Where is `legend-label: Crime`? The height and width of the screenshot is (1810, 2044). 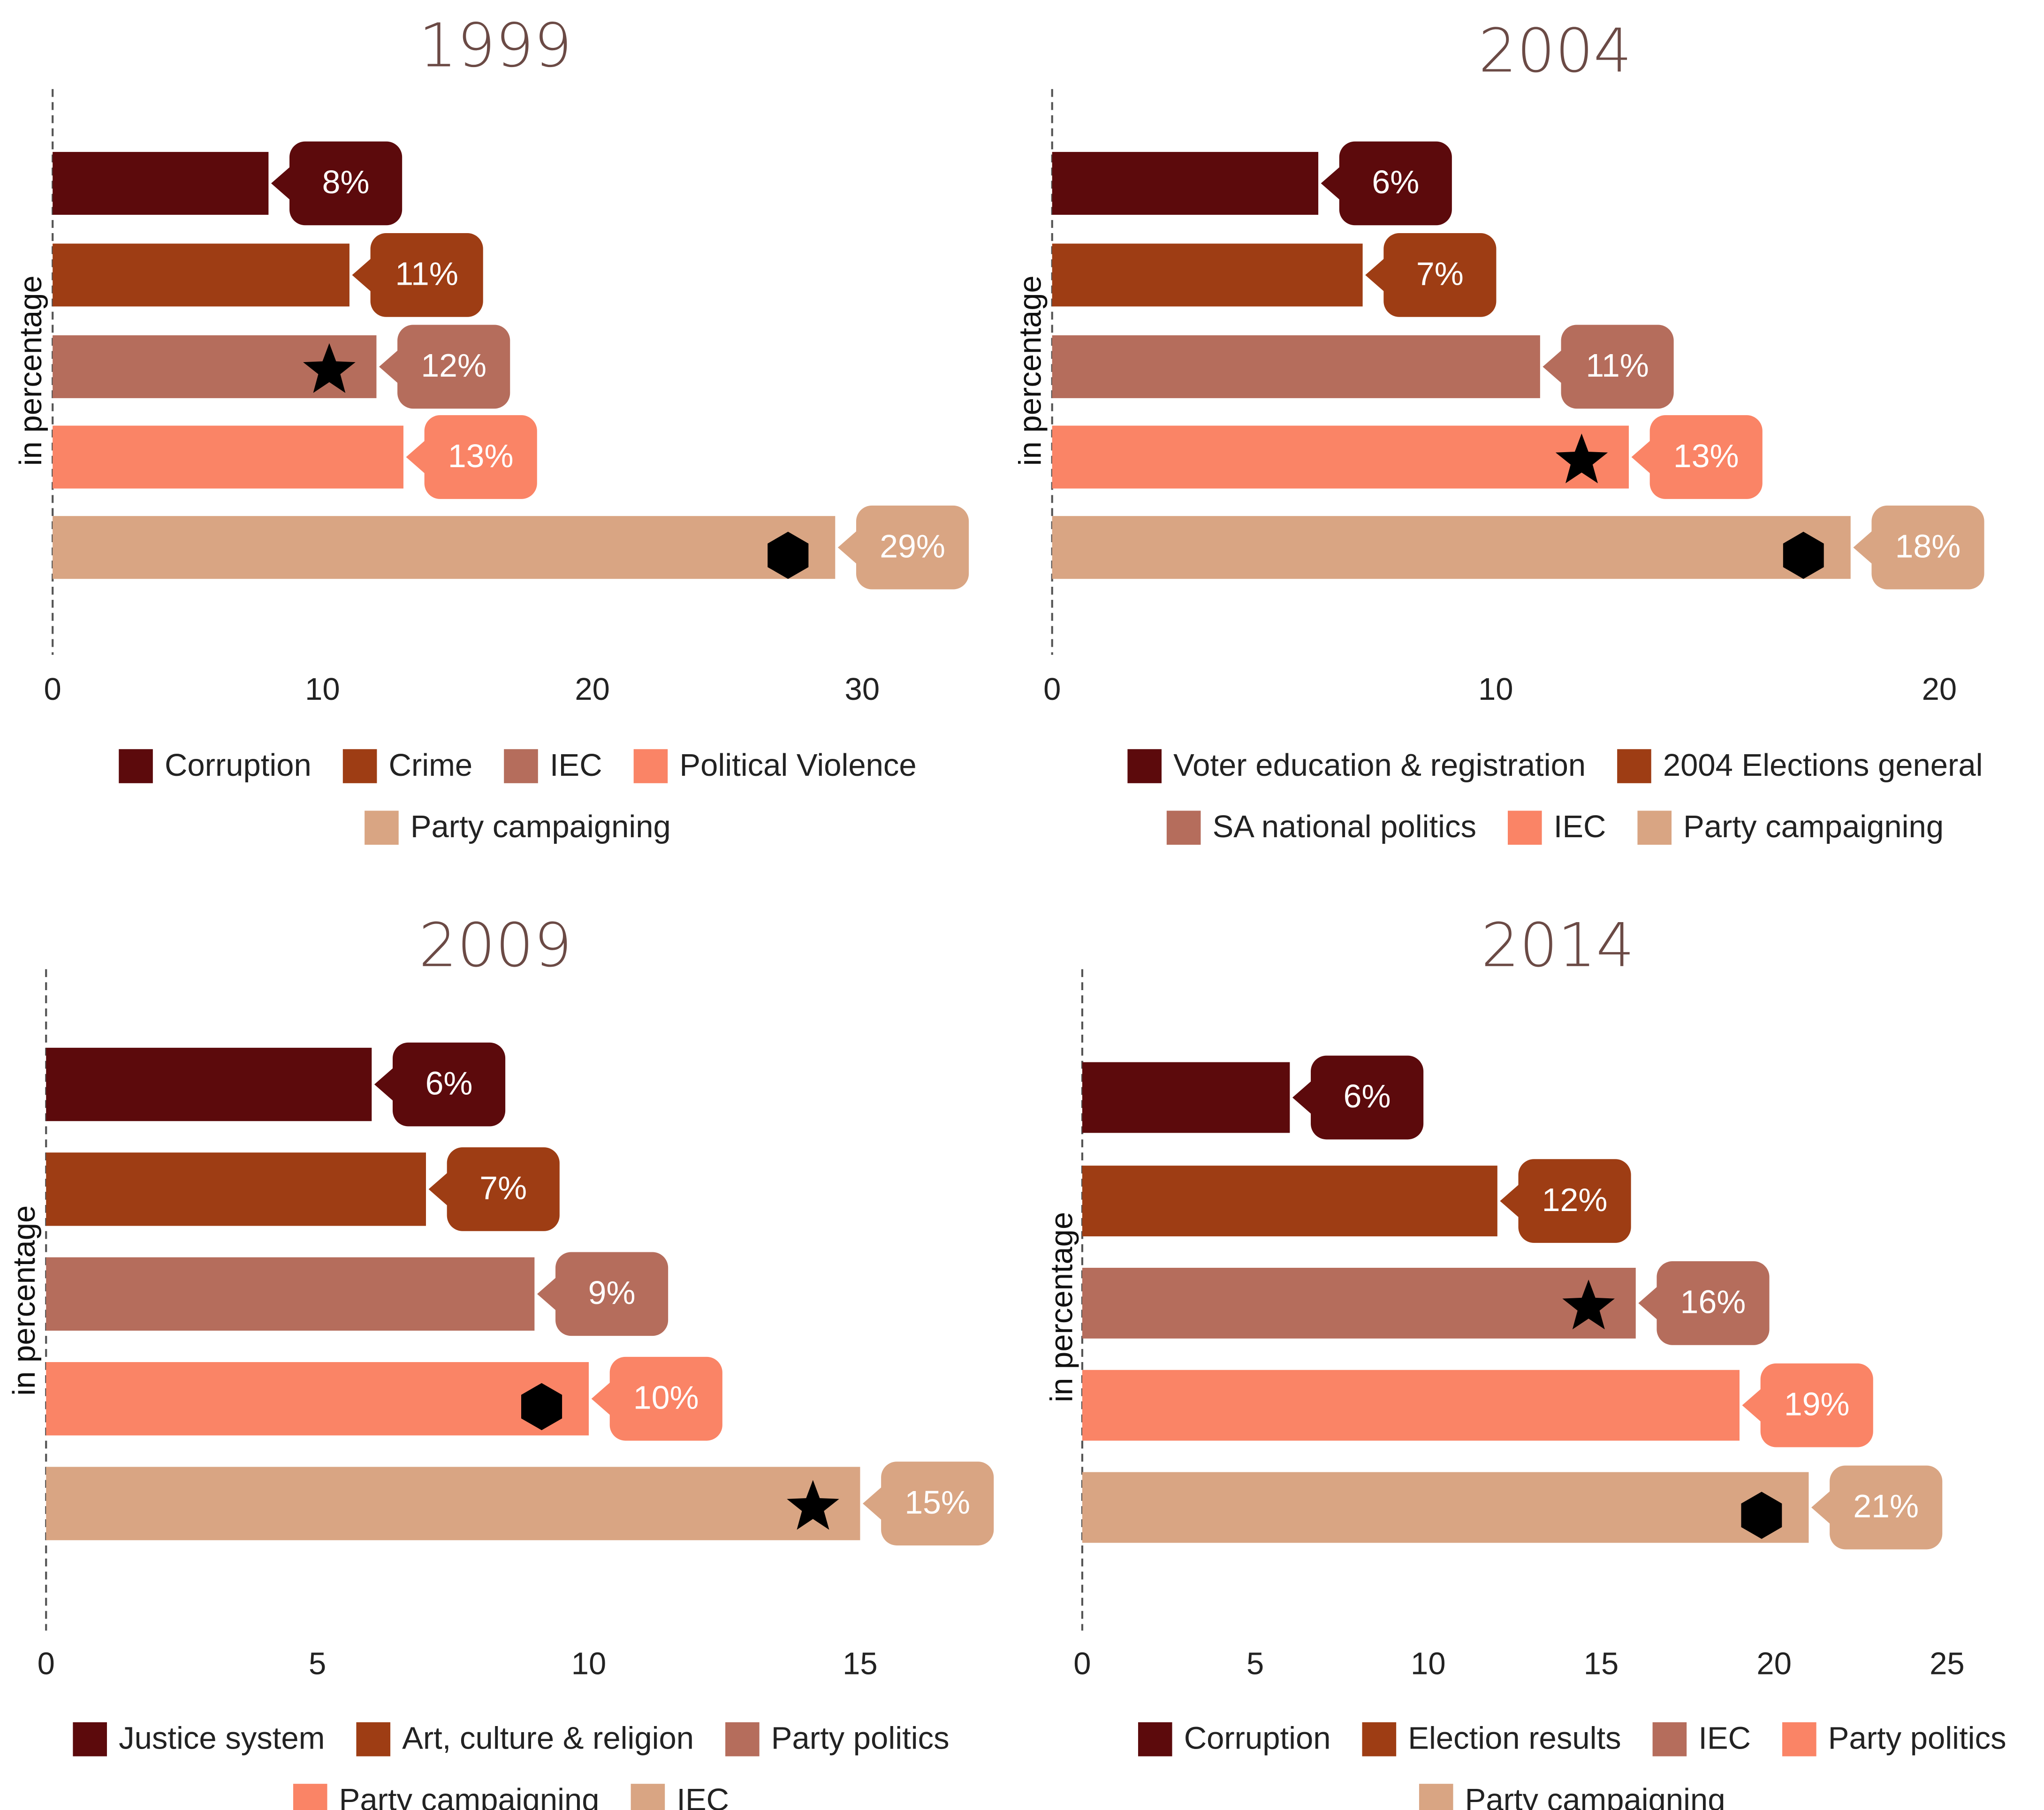
legend-label: Crime is located at coordinates (431, 765).